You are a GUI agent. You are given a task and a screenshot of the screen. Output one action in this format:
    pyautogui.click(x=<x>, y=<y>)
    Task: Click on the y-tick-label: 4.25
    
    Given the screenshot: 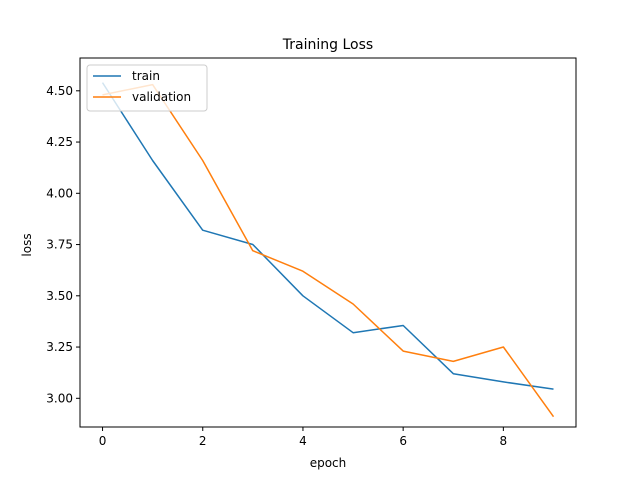 What is the action you would take?
    pyautogui.click(x=59, y=142)
    